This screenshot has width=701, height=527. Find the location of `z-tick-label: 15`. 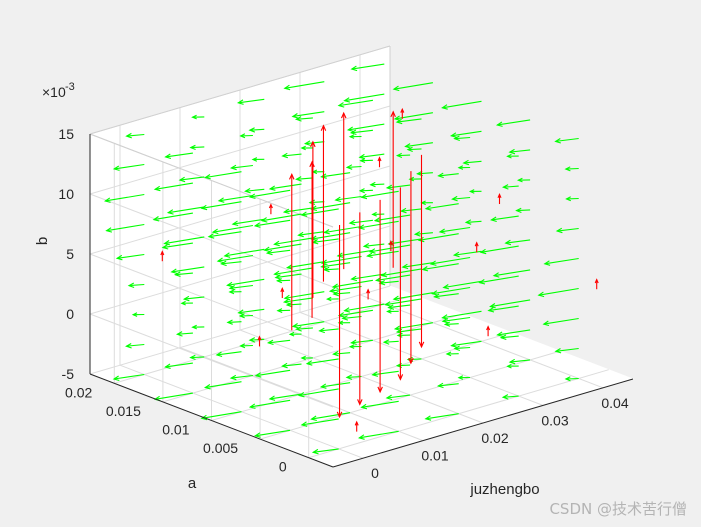

z-tick-label: 15 is located at coordinates (66, 134).